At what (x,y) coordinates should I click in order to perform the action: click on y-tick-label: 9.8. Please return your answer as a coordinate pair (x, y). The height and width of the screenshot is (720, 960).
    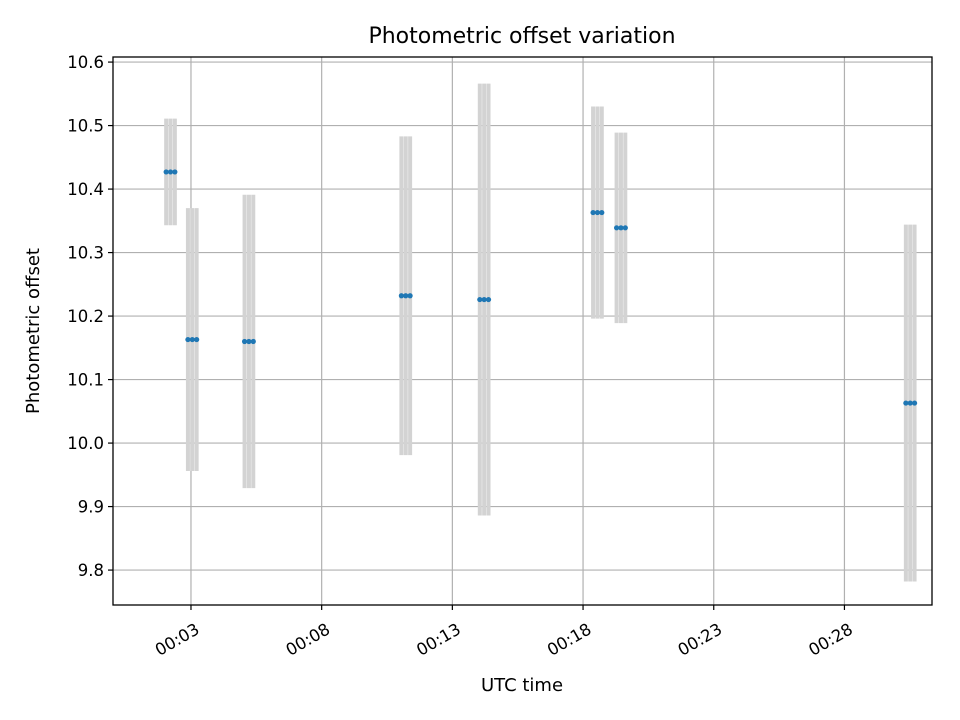
    Looking at the image, I should click on (91, 570).